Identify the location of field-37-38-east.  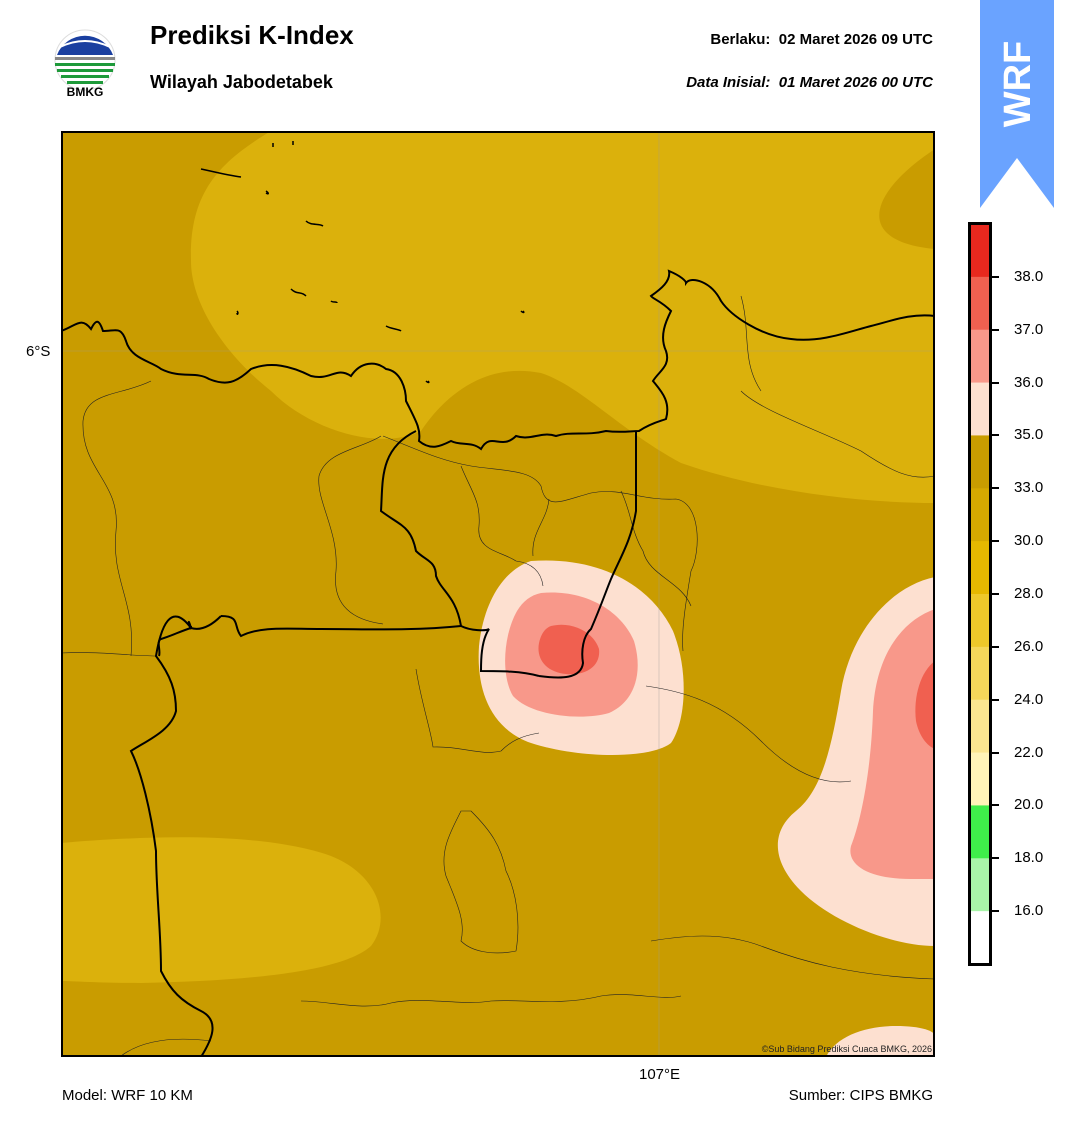
(925, 705).